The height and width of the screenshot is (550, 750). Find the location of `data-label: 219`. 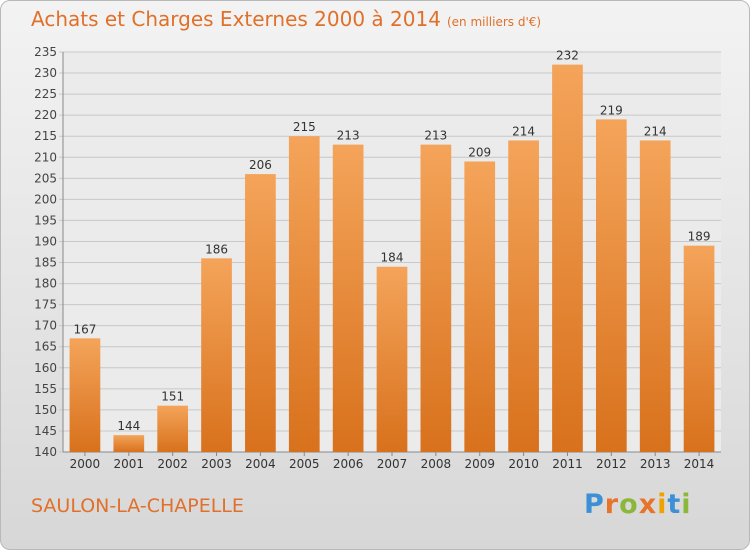

data-label: 219 is located at coordinates (611, 110).